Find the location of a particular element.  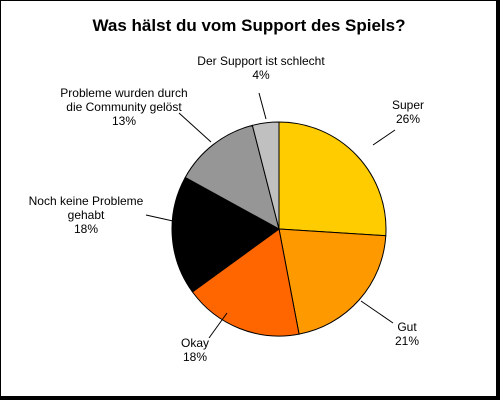

slice-name: gehabt is located at coordinates (86, 215).